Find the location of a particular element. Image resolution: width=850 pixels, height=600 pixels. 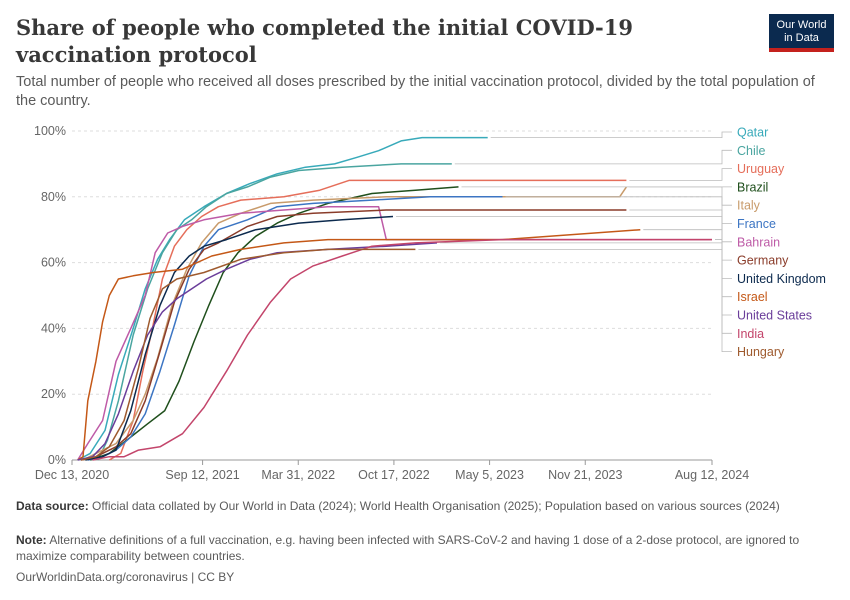

x-tick-label: Nov 21, 2023 is located at coordinates (585, 475).